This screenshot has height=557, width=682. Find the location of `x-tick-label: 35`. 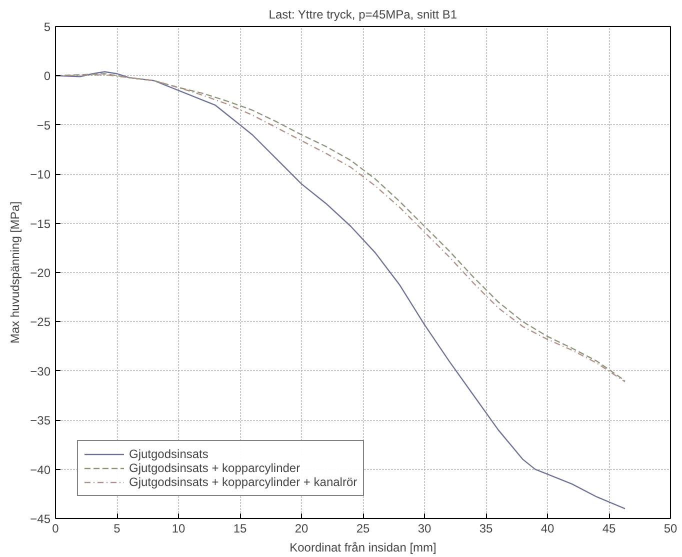

x-tick-label: 35 is located at coordinates (486, 529).